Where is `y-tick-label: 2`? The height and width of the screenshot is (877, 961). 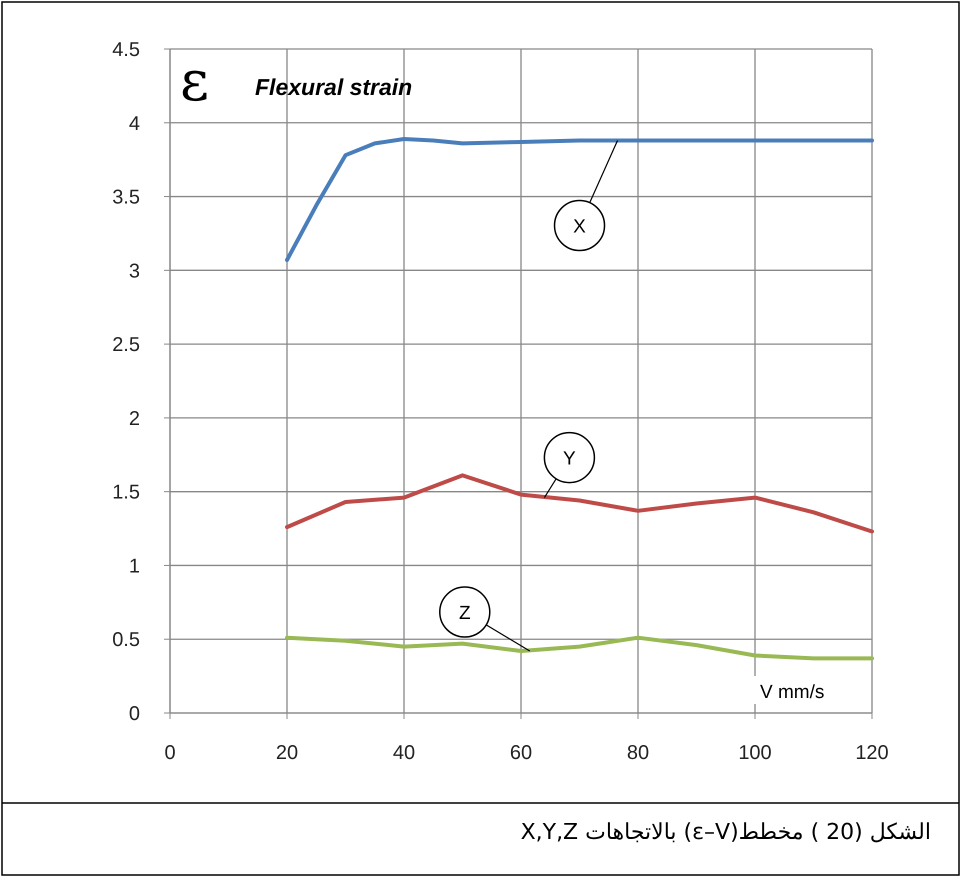 y-tick-label: 2 is located at coordinates (134, 419).